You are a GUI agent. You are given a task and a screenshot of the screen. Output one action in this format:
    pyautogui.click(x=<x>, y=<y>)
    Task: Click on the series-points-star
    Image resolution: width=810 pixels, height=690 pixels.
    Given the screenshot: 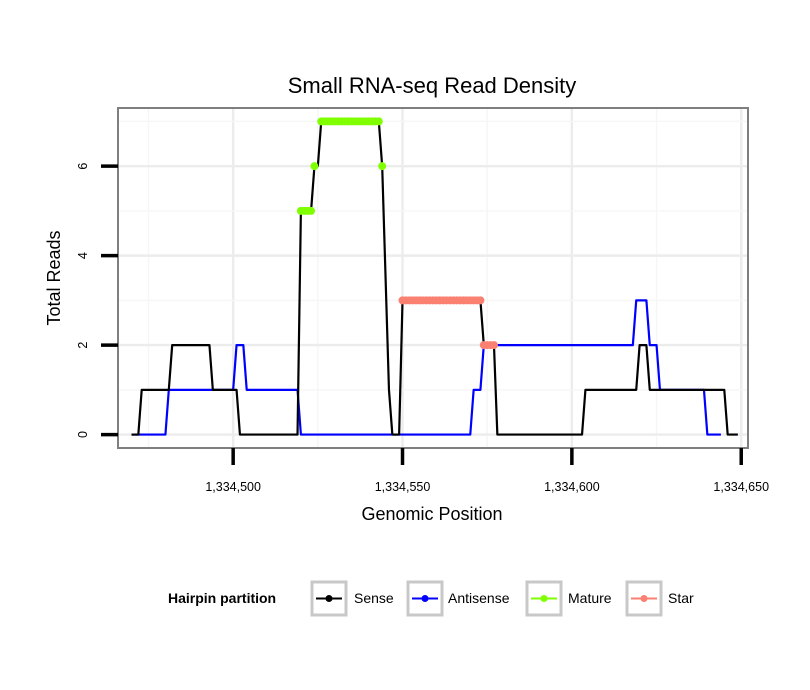 What is the action you would take?
    pyautogui.click(x=448, y=323)
    